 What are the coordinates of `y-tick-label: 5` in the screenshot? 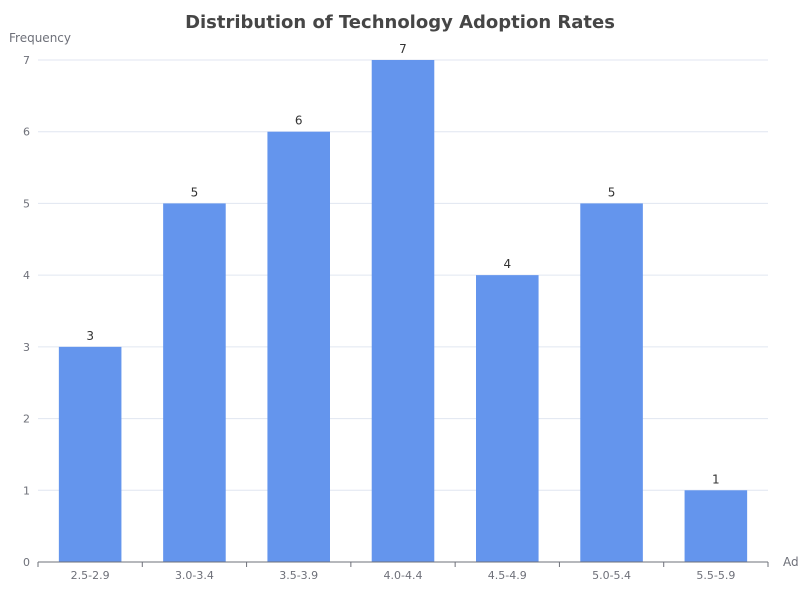 It's located at (26, 203).